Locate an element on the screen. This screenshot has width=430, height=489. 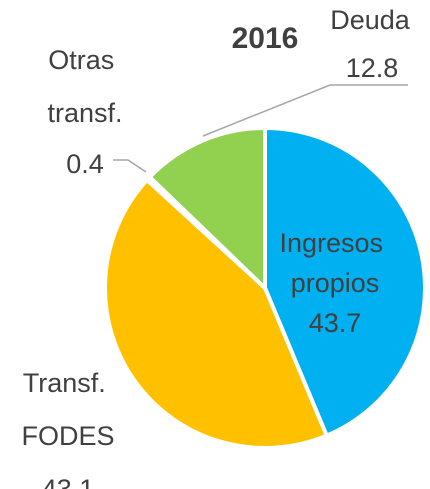
value-label: 43.1 is located at coordinates (68, 481).